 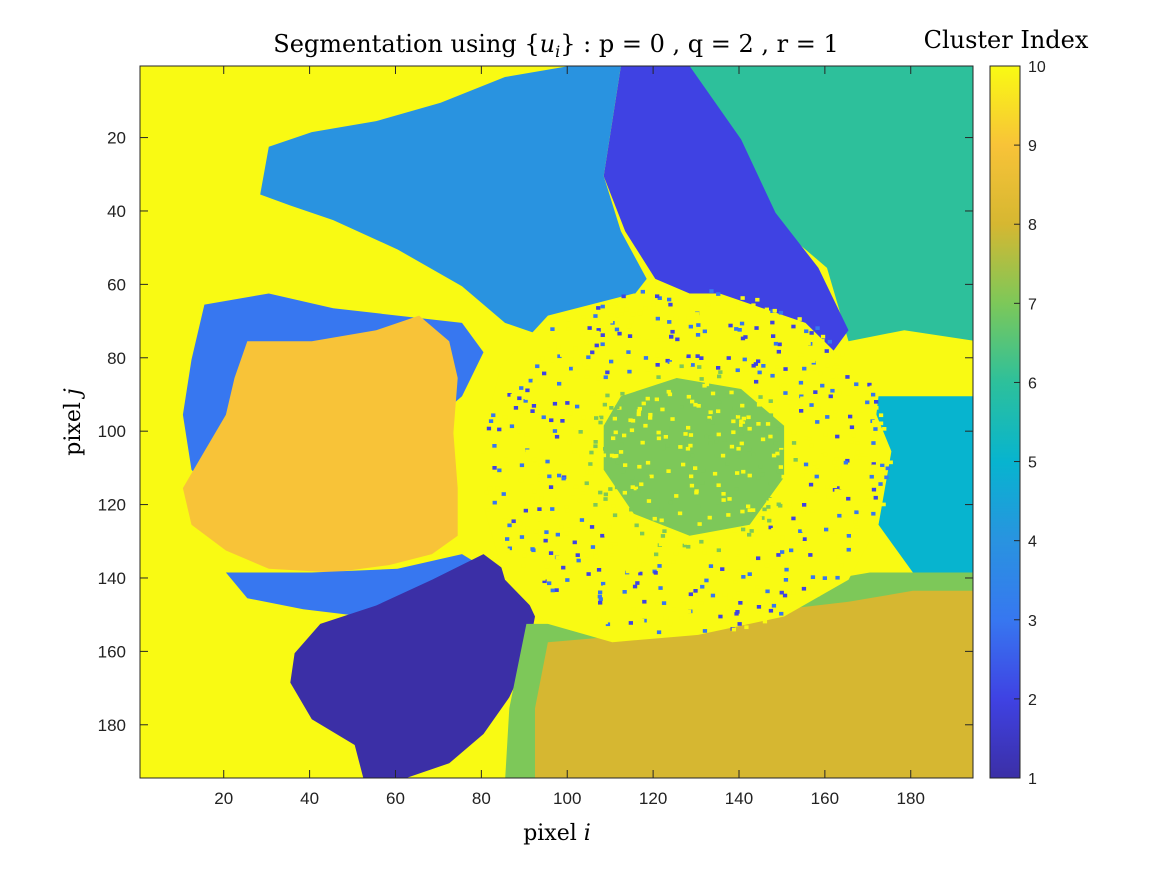 What do you see at coordinates (911, 798) in the screenshot?
I see `x-tick-label: 180` at bounding box center [911, 798].